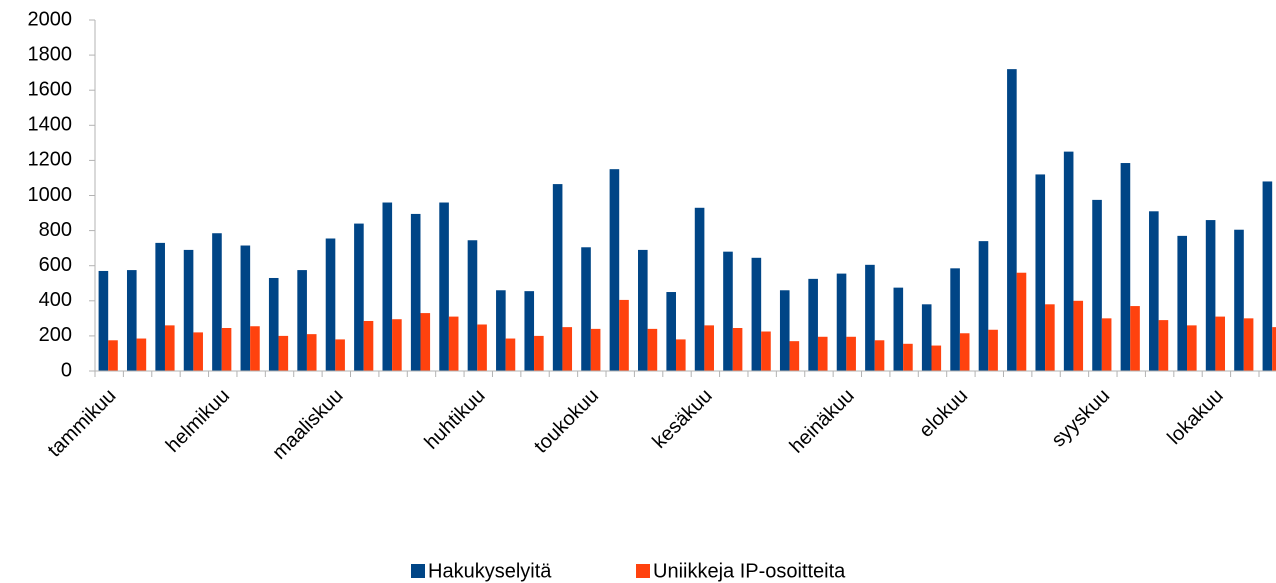 The height and width of the screenshot is (583, 1276). I want to click on y-tick-label: 1400, so click(50, 125).